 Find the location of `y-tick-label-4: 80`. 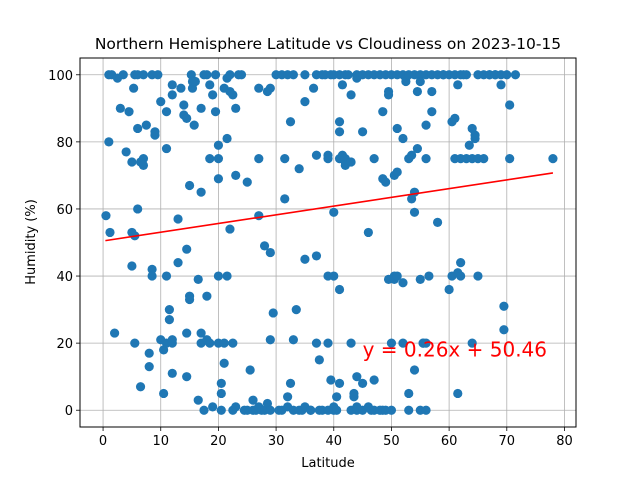

y-tick-label-4: 80 is located at coordinates (64, 143).